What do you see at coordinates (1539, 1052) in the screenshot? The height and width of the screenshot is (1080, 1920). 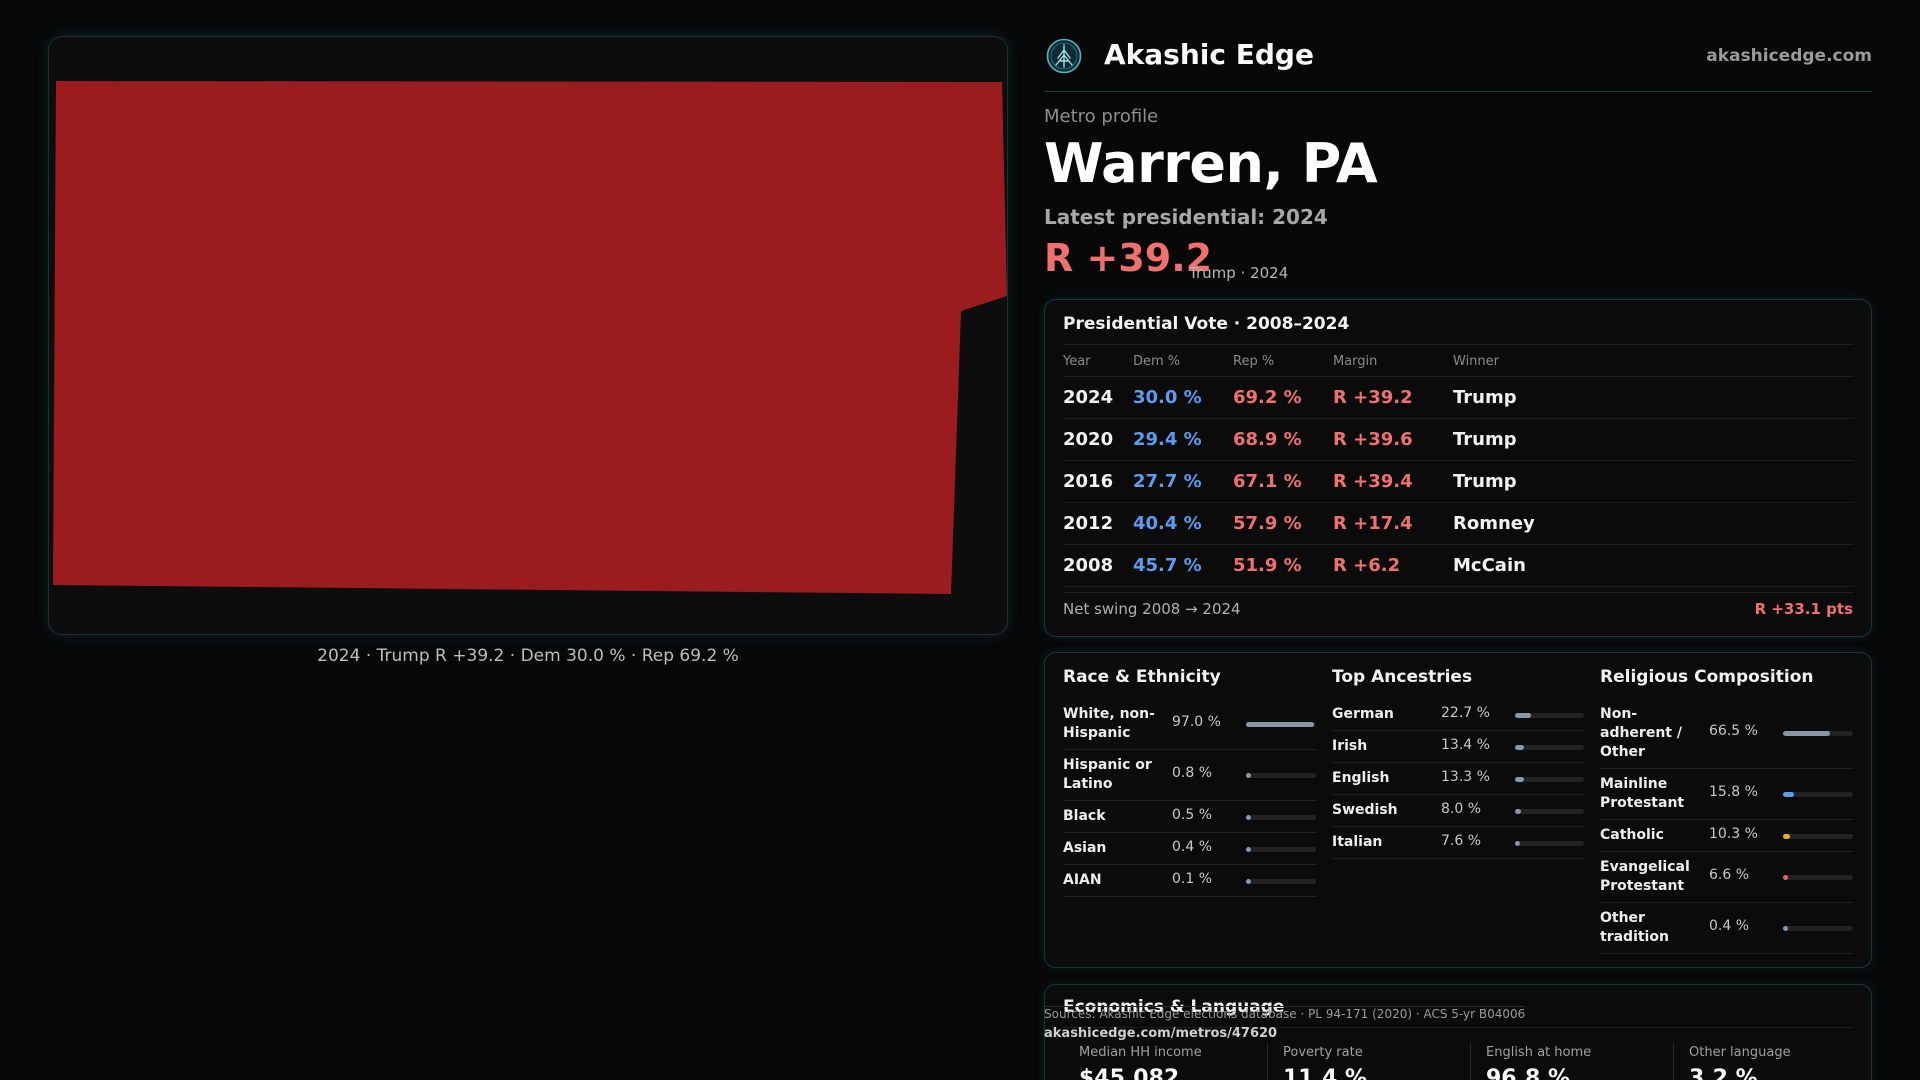 I see `stat-label: English at home` at bounding box center [1539, 1052].